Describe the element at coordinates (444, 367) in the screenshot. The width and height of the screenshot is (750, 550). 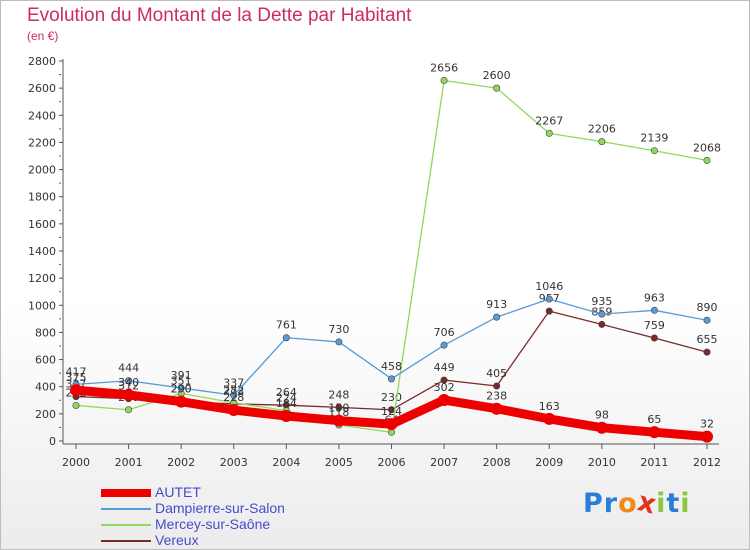
I see `data-label: 449` at that location.